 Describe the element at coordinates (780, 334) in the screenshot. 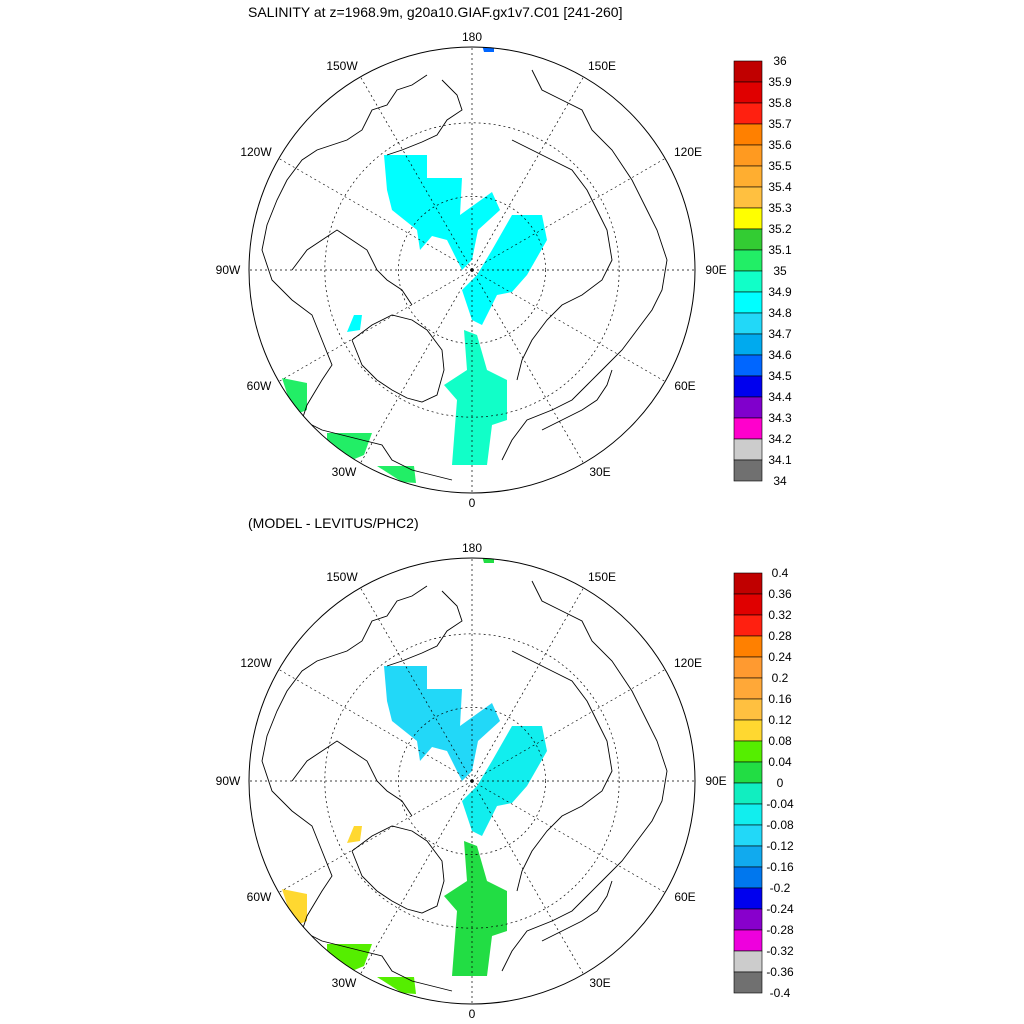

I see `colorbar-label: 34.7` at that location.